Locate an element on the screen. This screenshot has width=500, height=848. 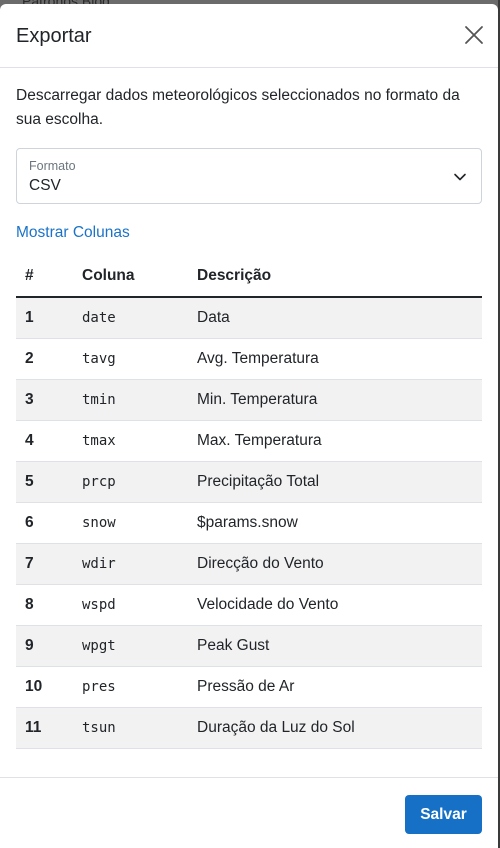
row-number: 8 is located at coordinates (44, 605).